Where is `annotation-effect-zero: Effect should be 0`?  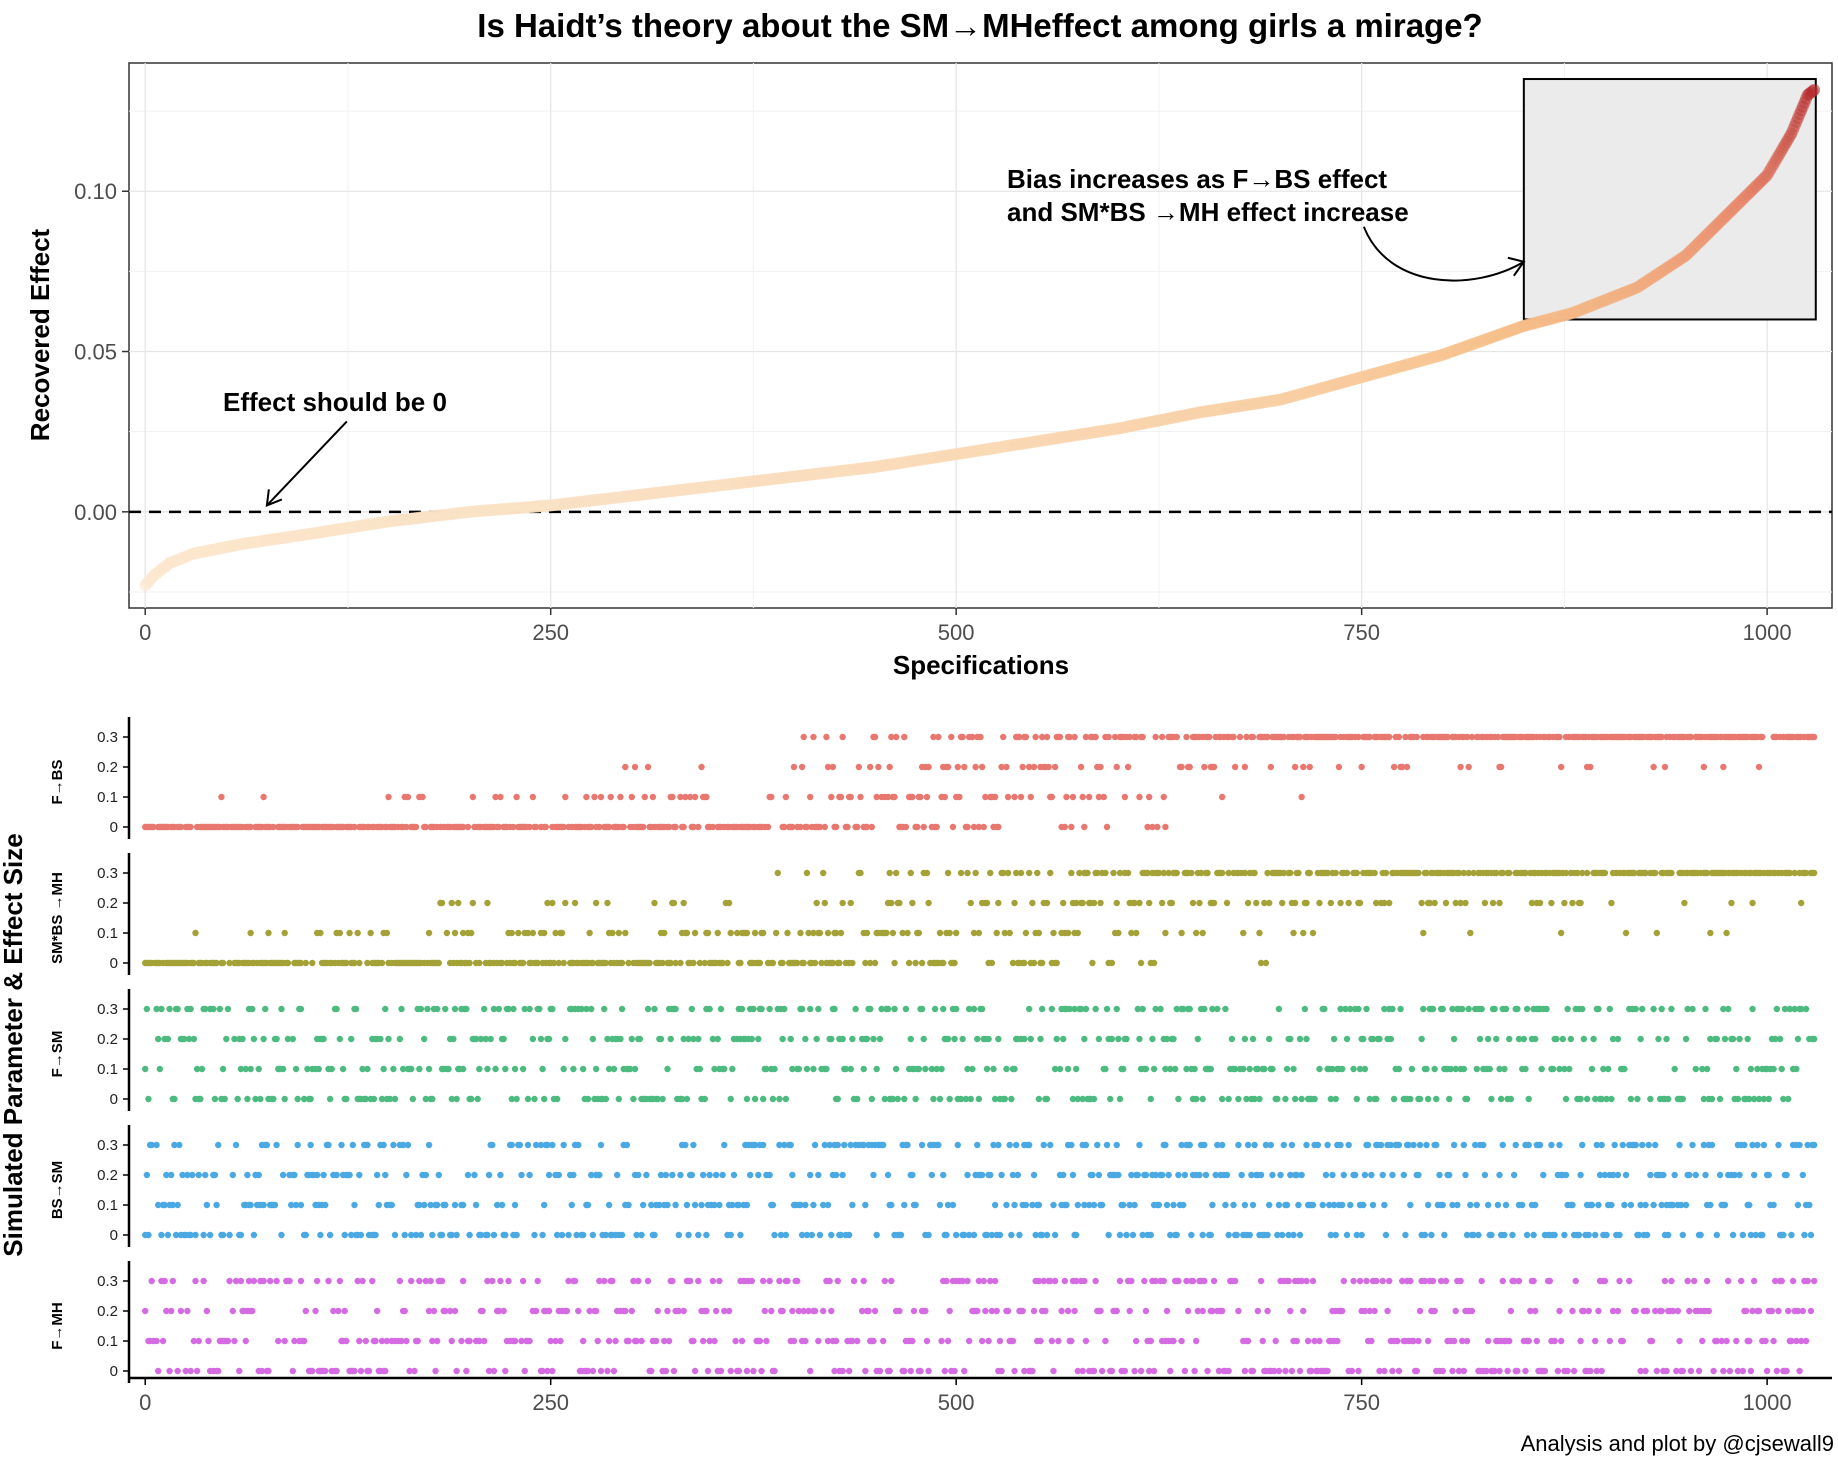
annotation-effect-zero: Effect should be 0 is located at coordinates (335, 402).